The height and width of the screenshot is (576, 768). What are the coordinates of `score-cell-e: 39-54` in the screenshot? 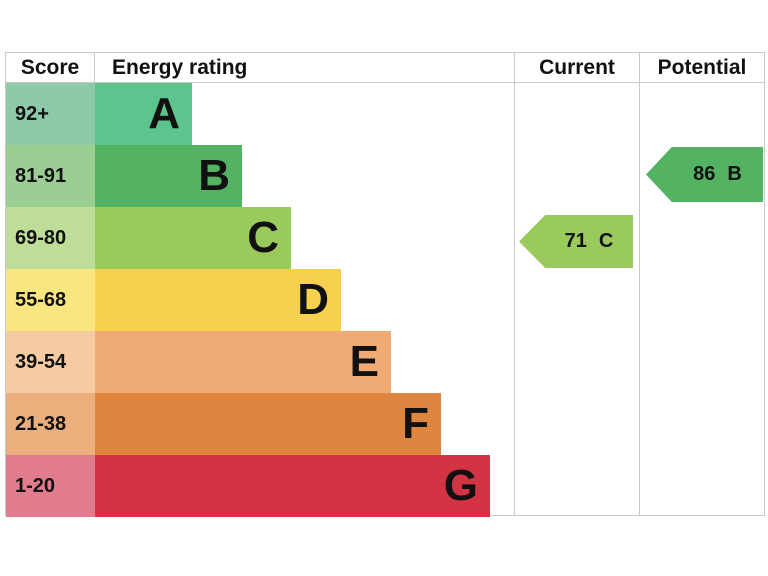 It's located at (50, 362).